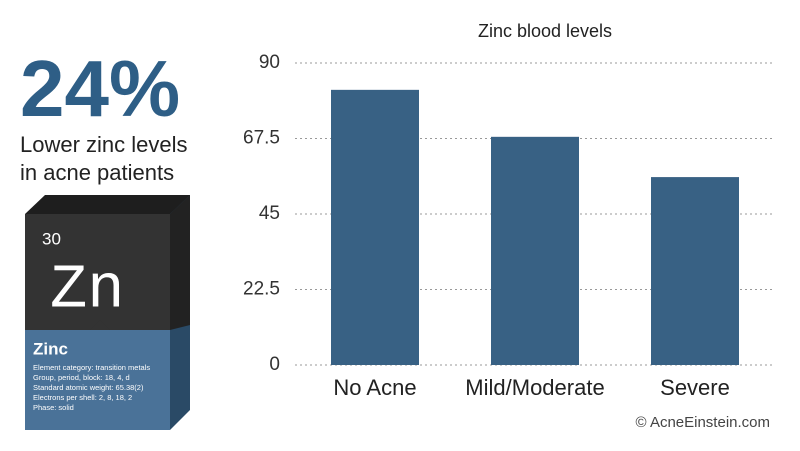  Describe the element at coordinates (269, 213) in the screenshot. I see `y-tick-label: 45` at that location.